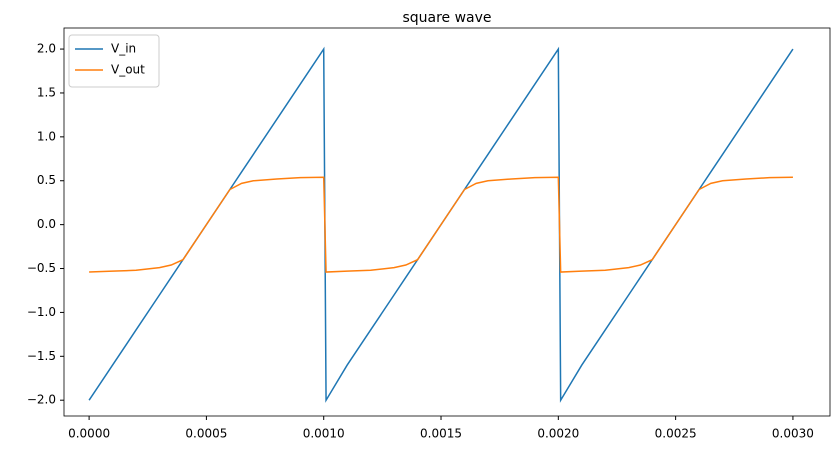  What do you see at coordinates (41, 356) in the screenshot?
I see `y-tick-label: −1.5` at bounding box center [41, 356].